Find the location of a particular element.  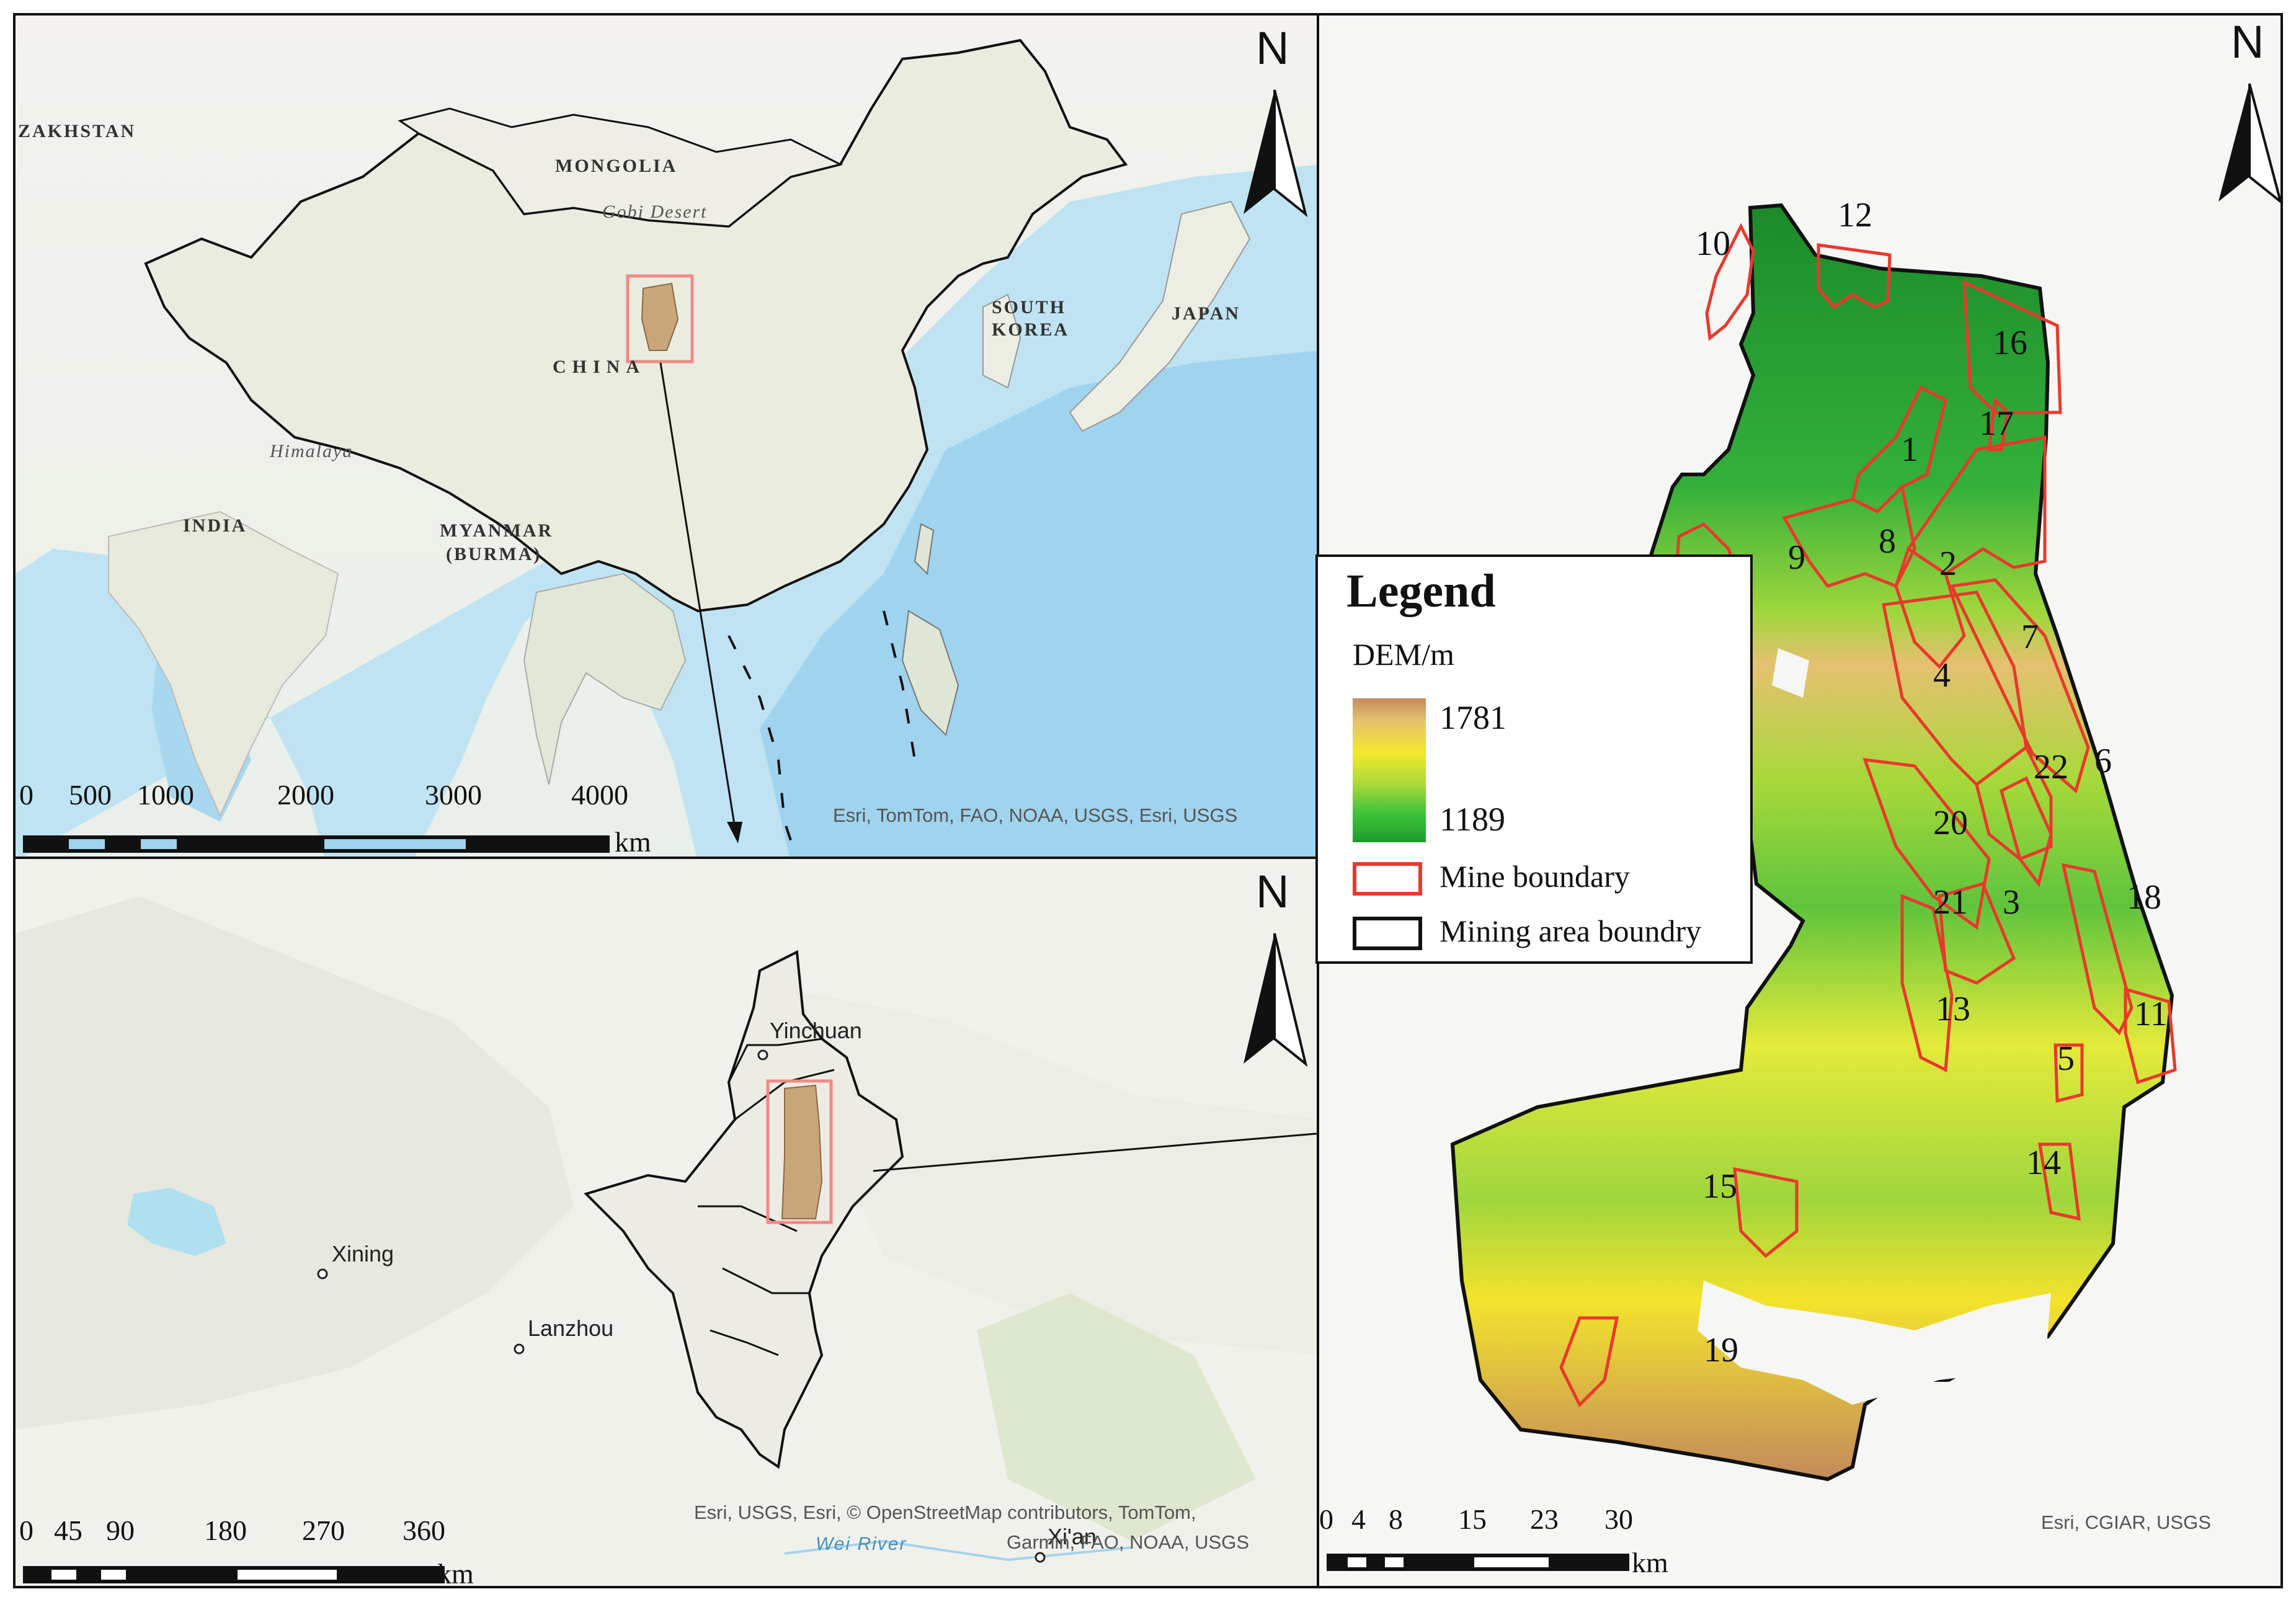

scale-tick: 8 is located at coordinates (1396, 1519).